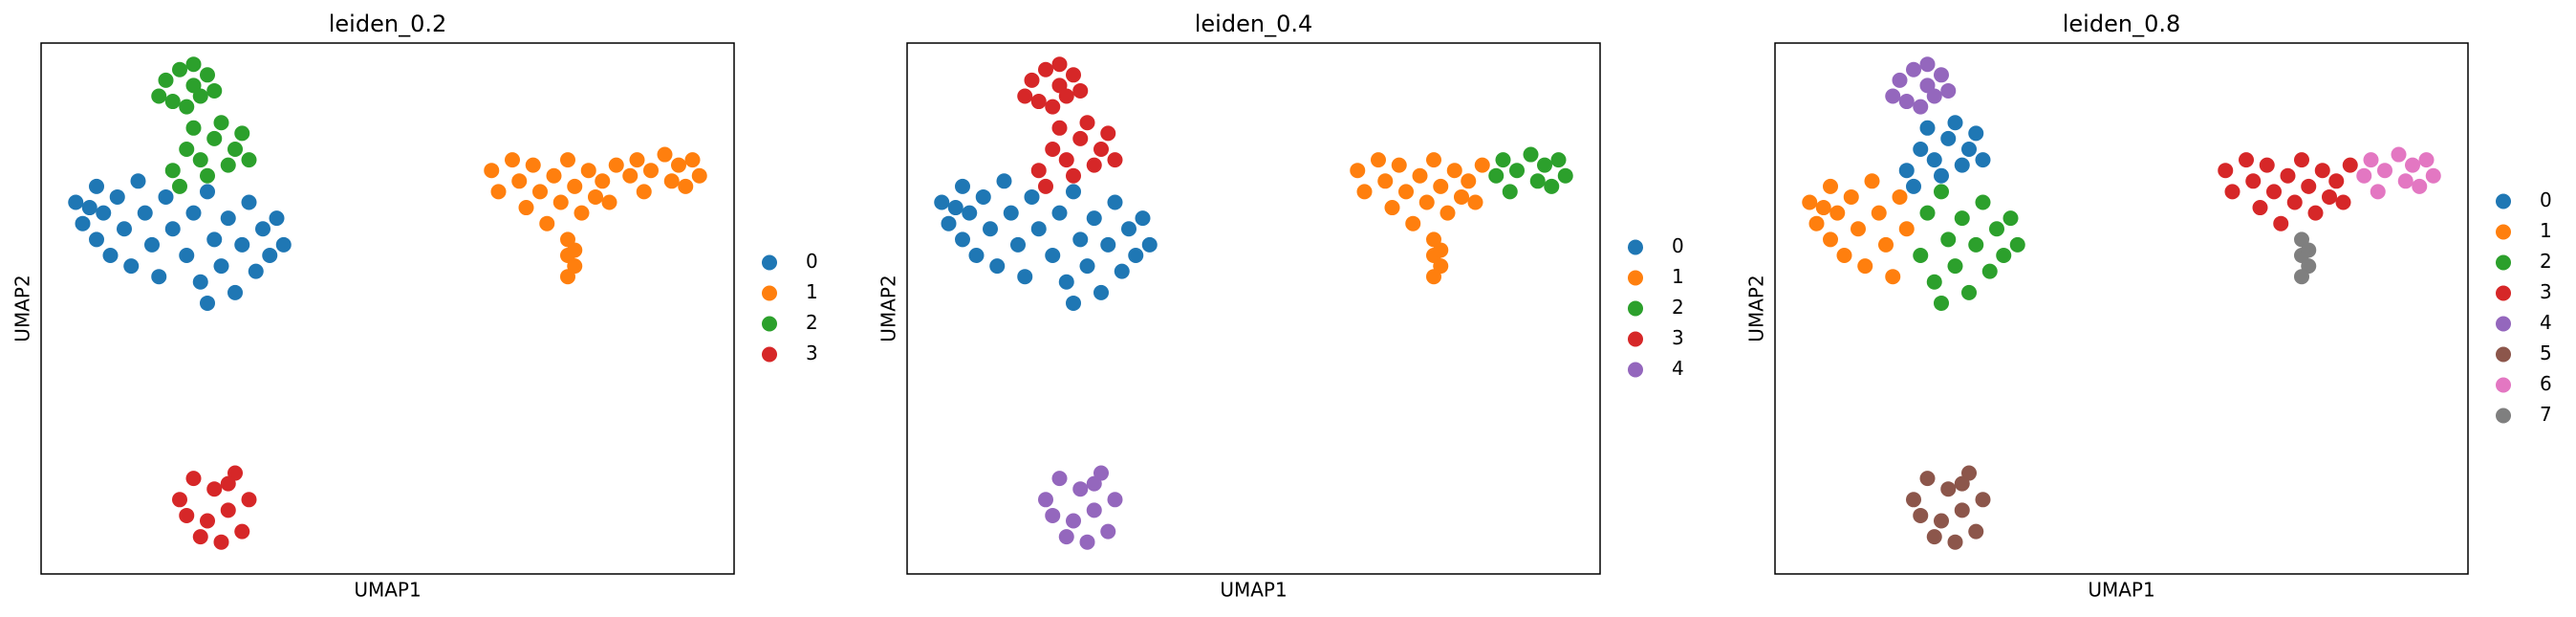 The height and width of the screenshot is (617, 2576). I want to click on legend-label: 5, so click(2546, 353).